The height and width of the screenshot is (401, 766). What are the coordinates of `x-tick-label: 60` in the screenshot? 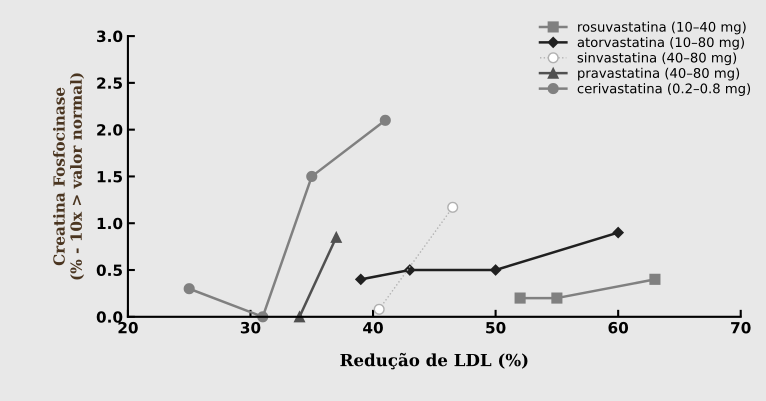 It's located at (618, 328).